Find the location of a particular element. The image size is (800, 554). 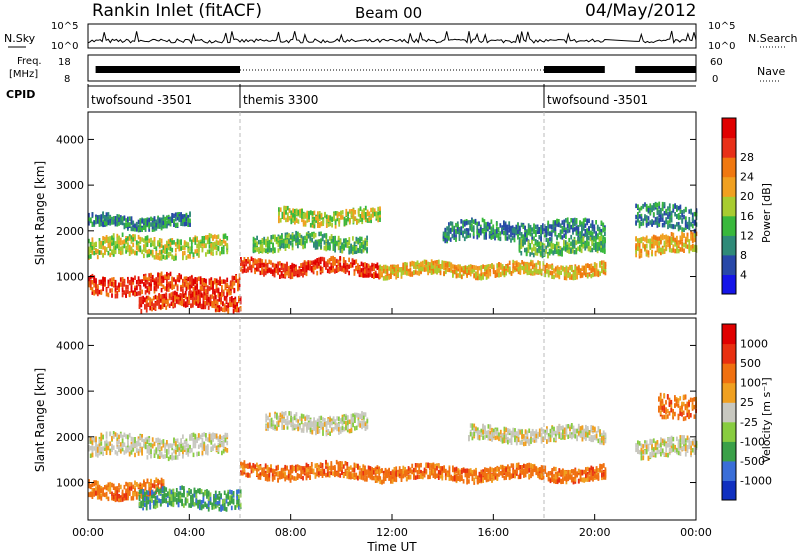

noise-line is located at coordinates (392, 37).